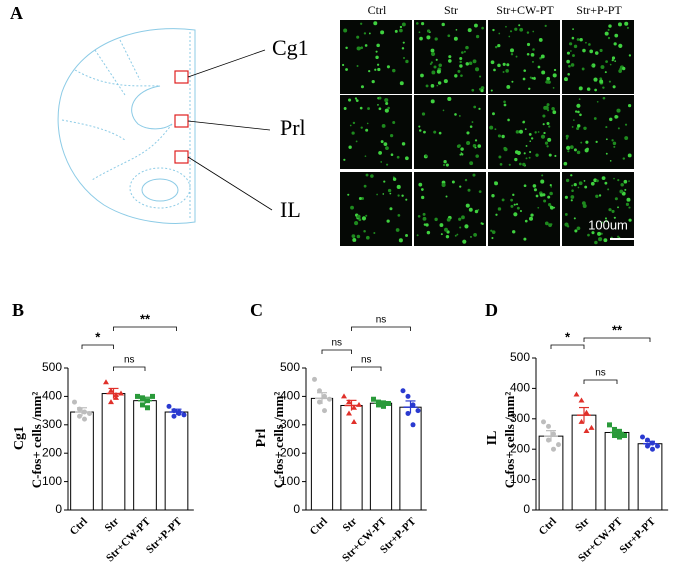 The width and height of the screenshot is (685, 571). I want to click on significance-label: **, so click(617, 329).